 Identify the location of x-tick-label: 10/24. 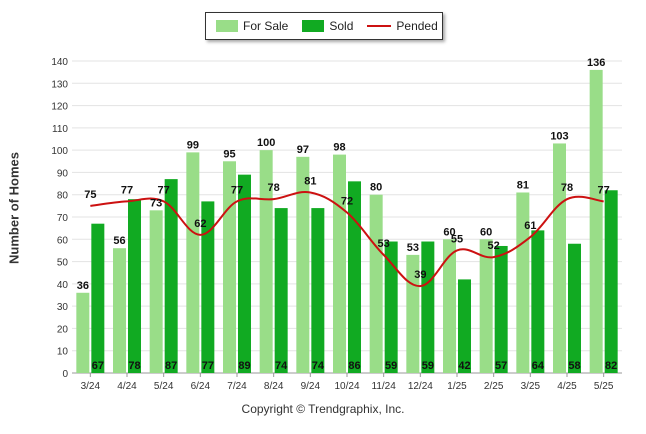
(346, 386).